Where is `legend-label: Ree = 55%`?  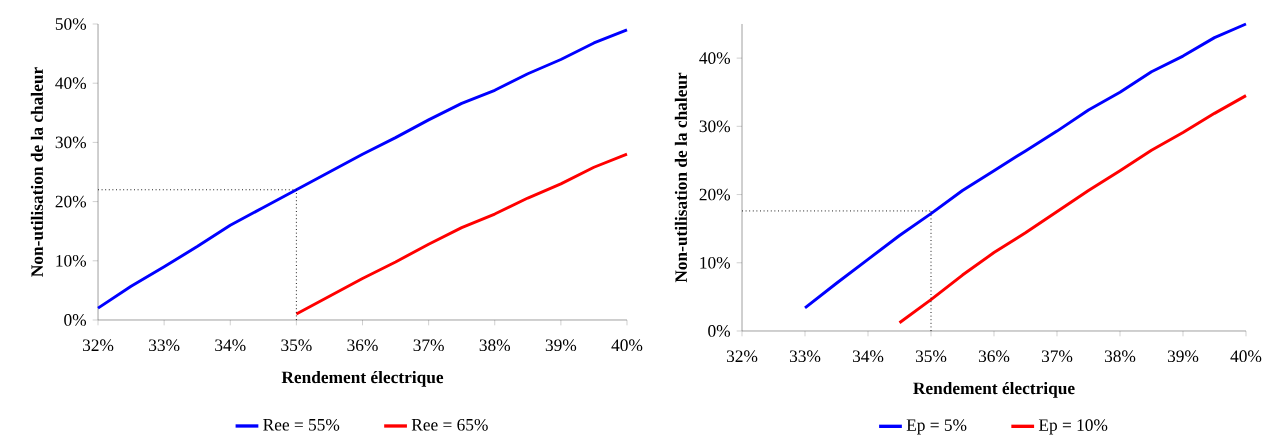 legend-label: Ree = 55% is located at coordinates (301, 424).